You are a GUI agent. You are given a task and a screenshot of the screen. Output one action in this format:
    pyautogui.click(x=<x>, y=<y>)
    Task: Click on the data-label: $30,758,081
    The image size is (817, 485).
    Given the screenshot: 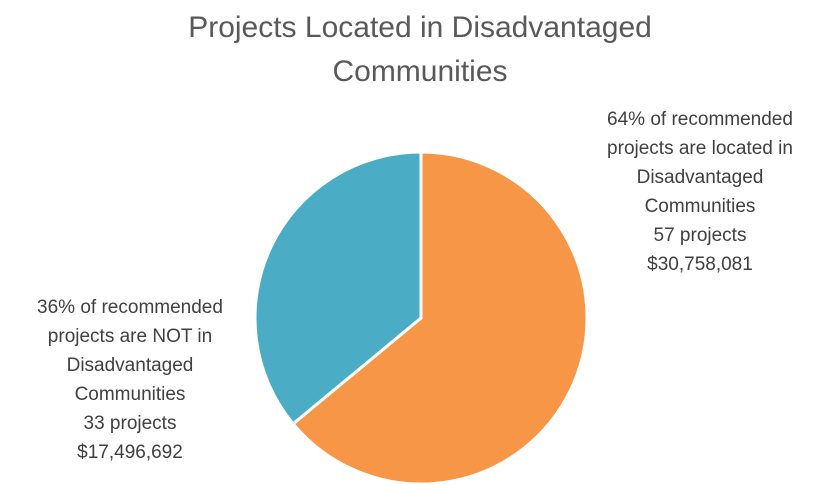 What is the action you would take?
    pyautogui.click(x=700, y=264)
    